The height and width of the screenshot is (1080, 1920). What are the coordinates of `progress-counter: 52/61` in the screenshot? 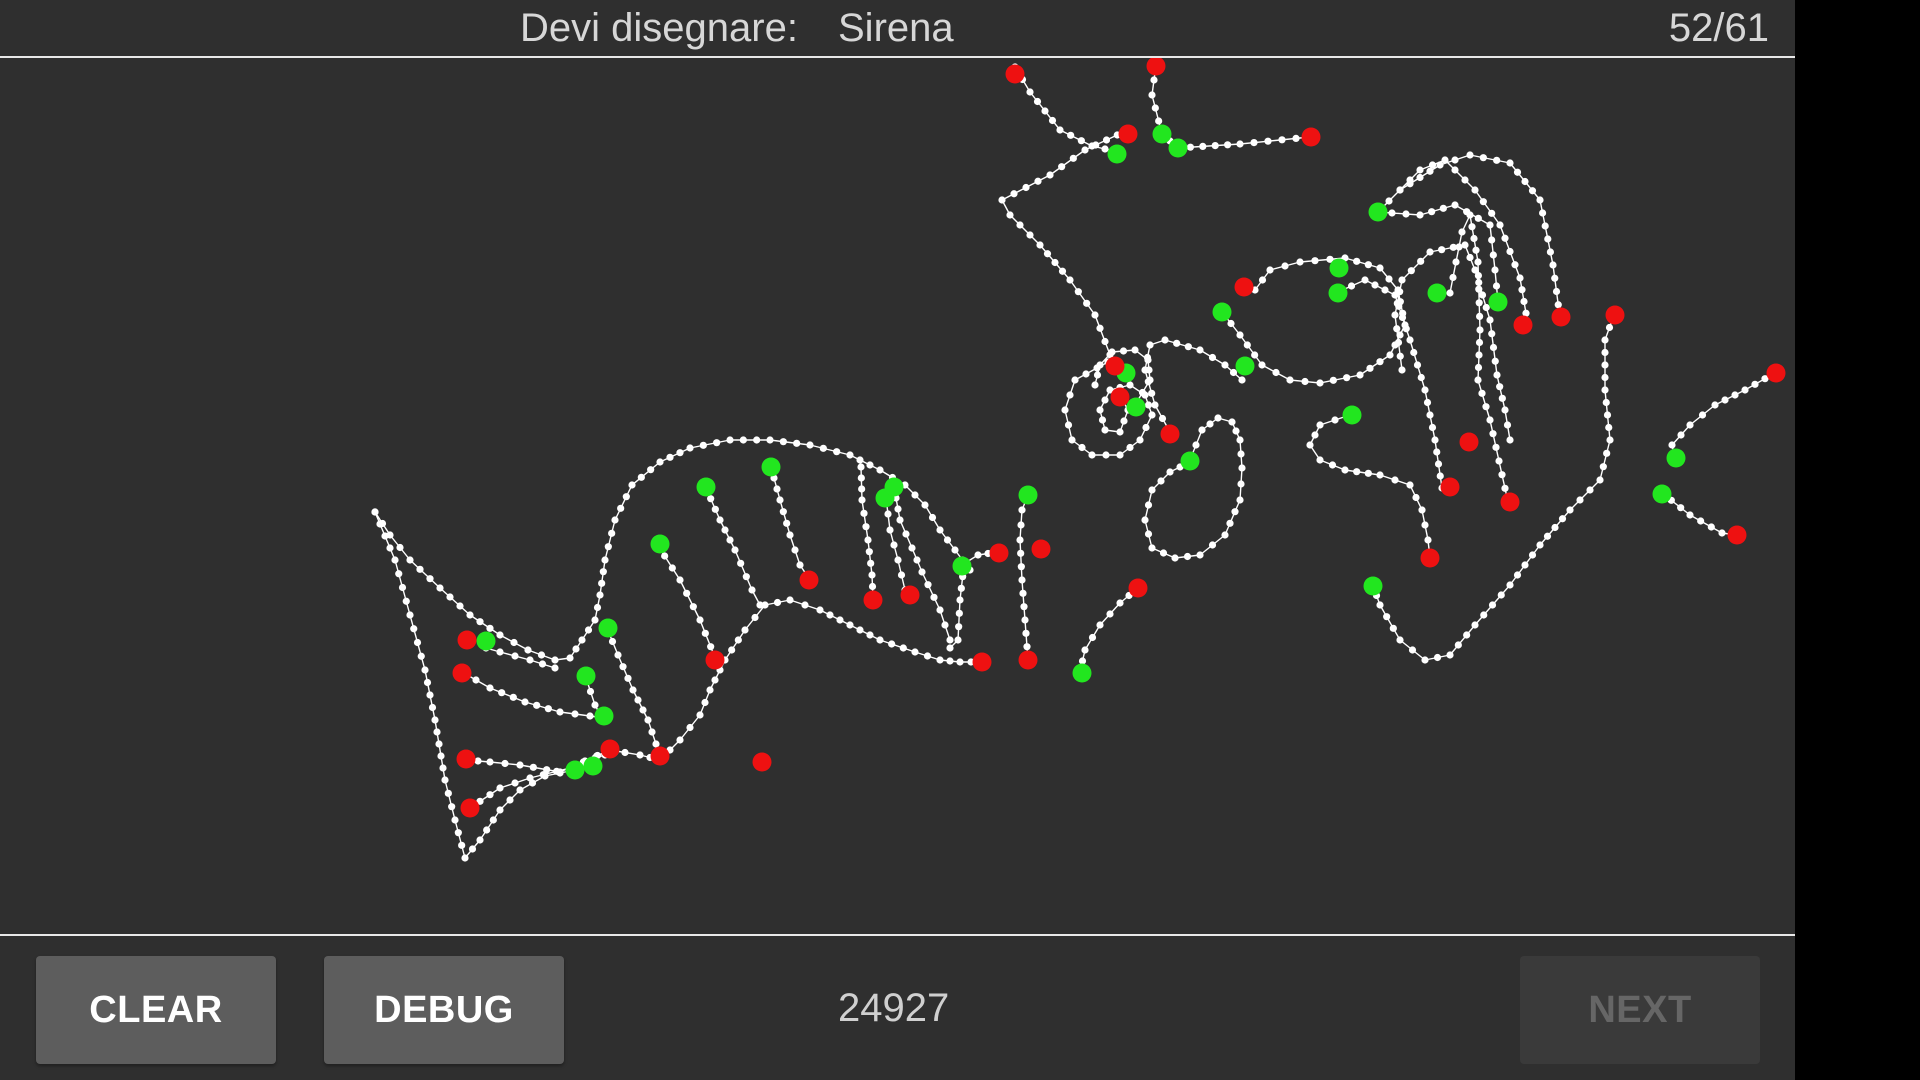 It's located at (1718, 28).